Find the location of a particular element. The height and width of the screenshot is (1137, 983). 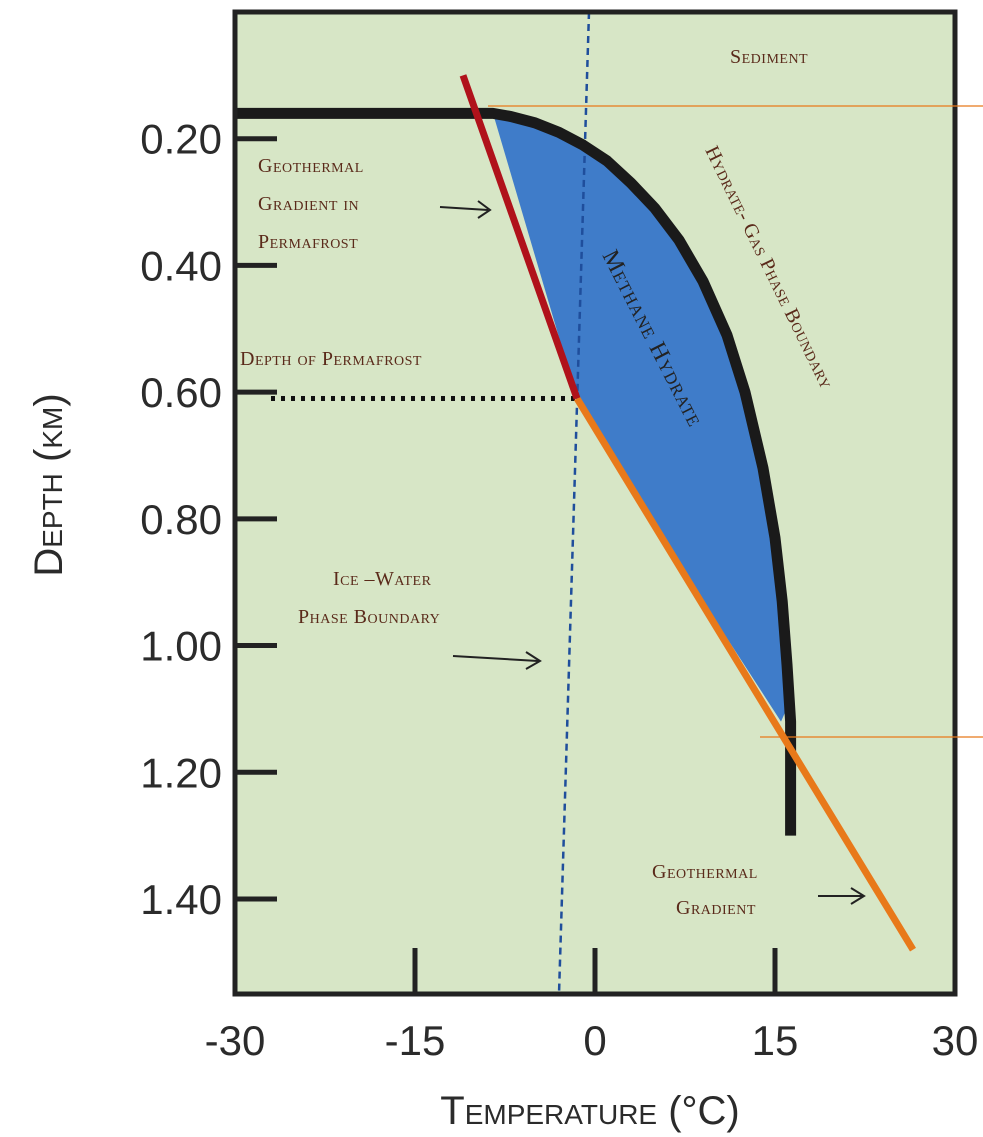

x-tick-label: 15 is located at coordinates (775, 1040).